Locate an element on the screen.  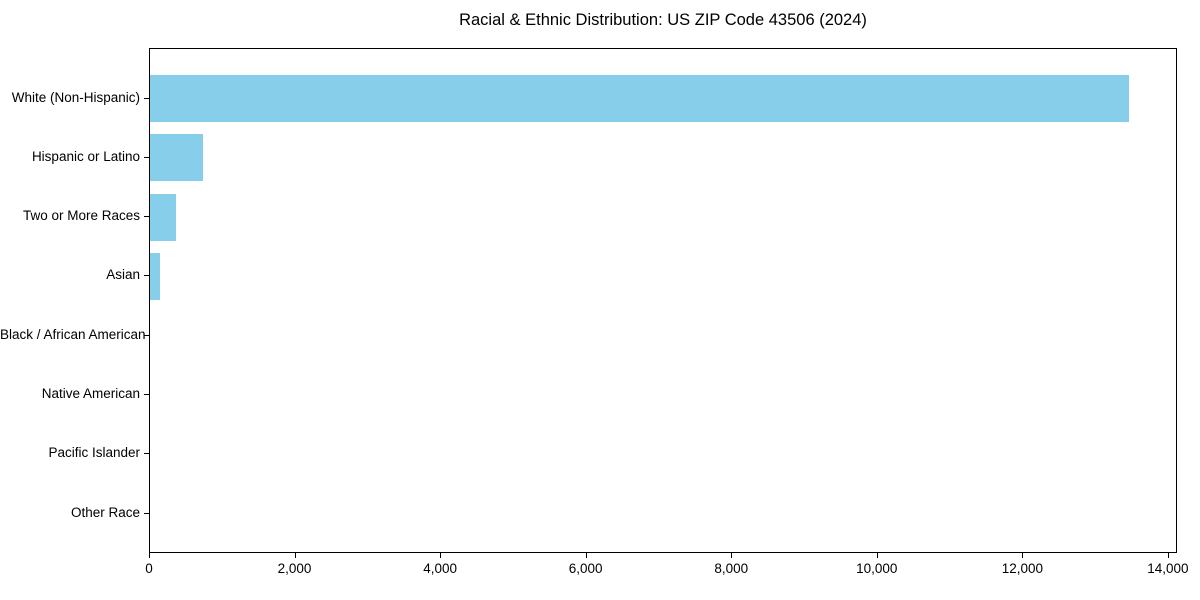
y-tick-label: Pacific Islander is located at coordinates (94, 453).